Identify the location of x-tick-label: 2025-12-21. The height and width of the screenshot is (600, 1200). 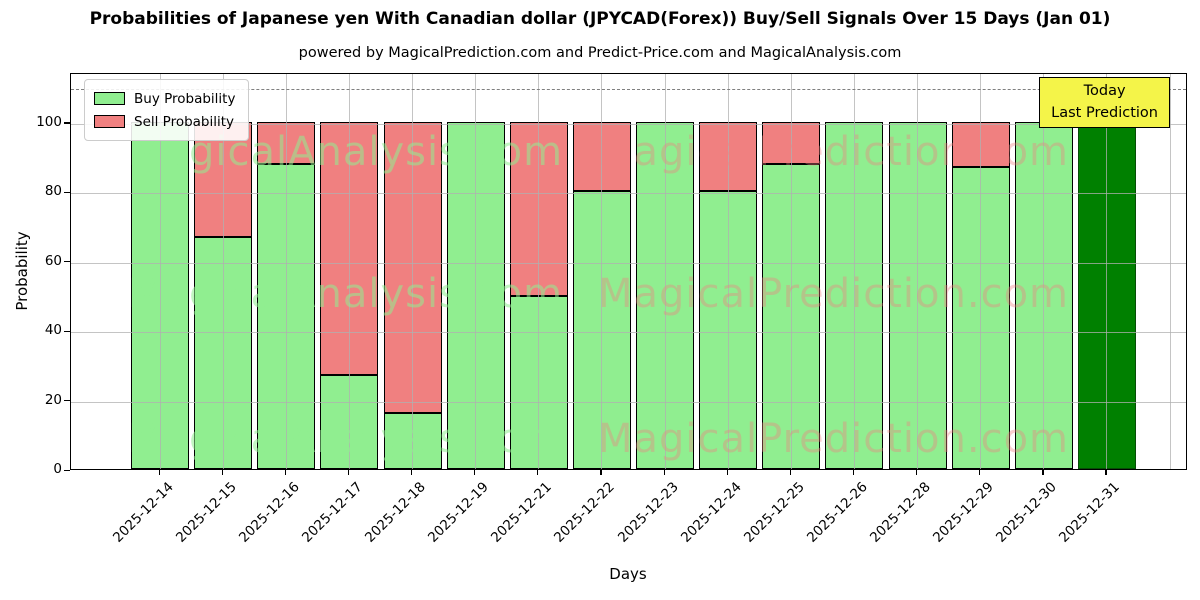
(522, 512).